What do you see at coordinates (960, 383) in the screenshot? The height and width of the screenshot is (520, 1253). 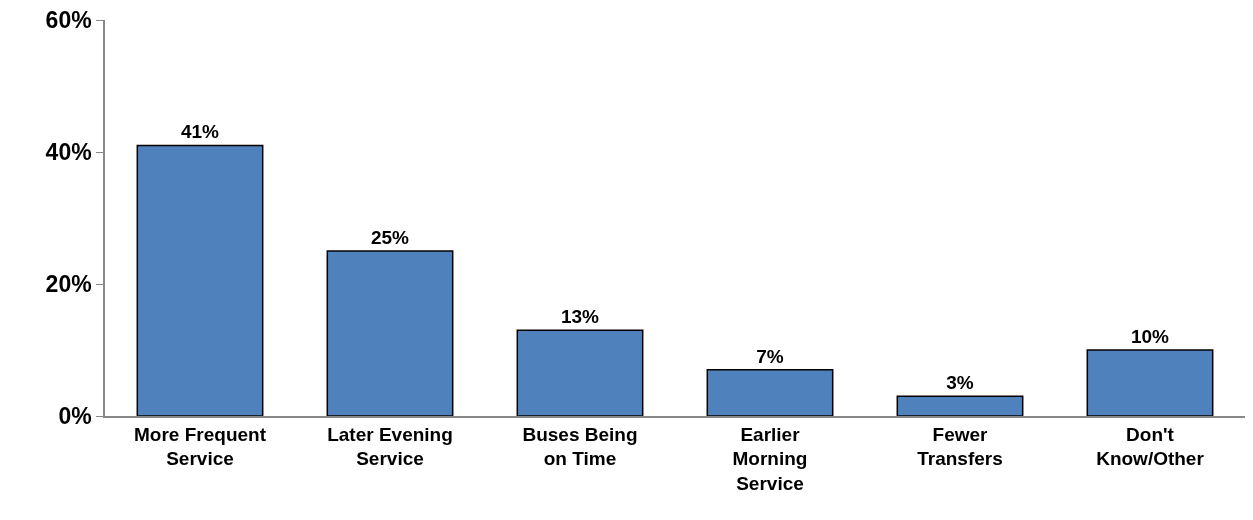 I see `data-label: 3%` at bounding box center [960, 383].